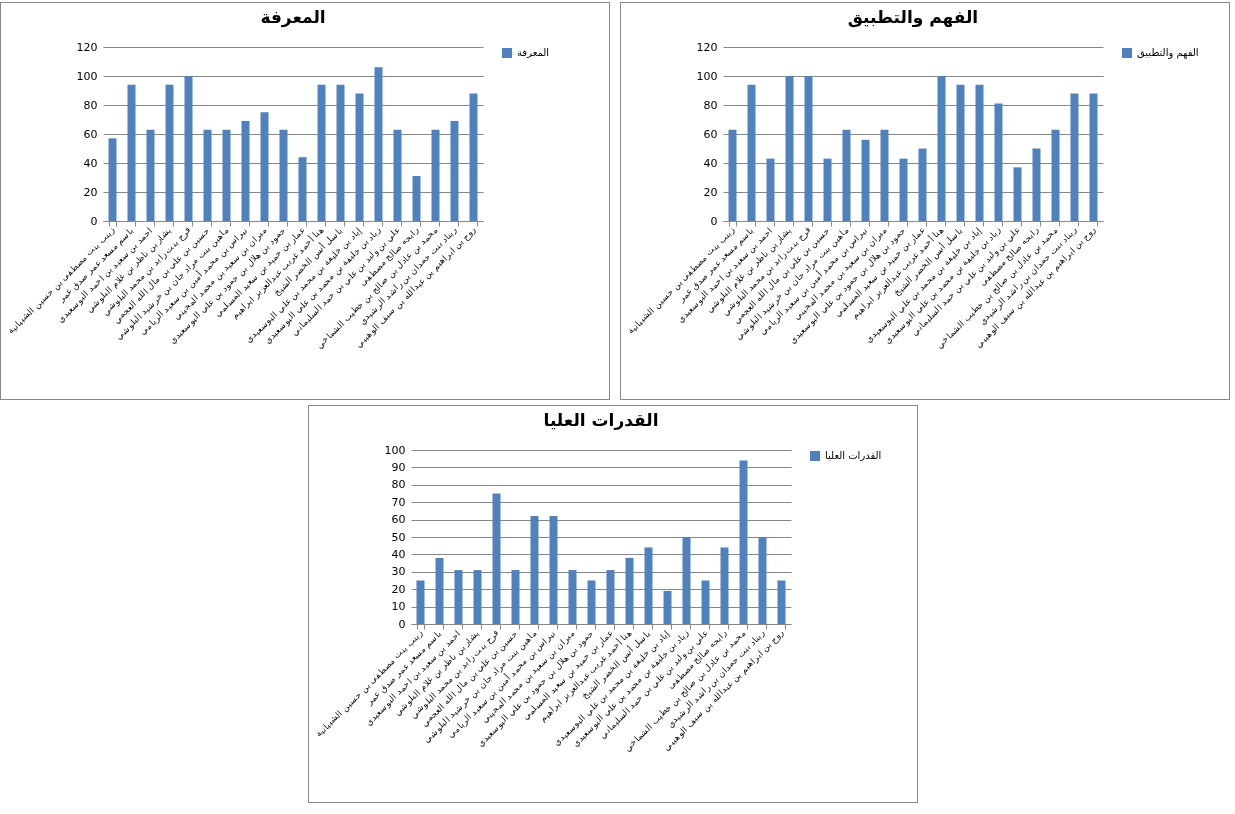 The width and height of the screenshot is (1235, 814). Describe the element at coordinates (913, 17) in the screenshot. I see `chart-title: الفهم والتطبيق` at that location.